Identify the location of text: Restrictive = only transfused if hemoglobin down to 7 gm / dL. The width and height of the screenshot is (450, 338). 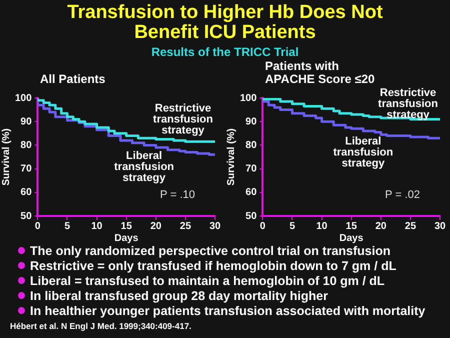
(213, 266).